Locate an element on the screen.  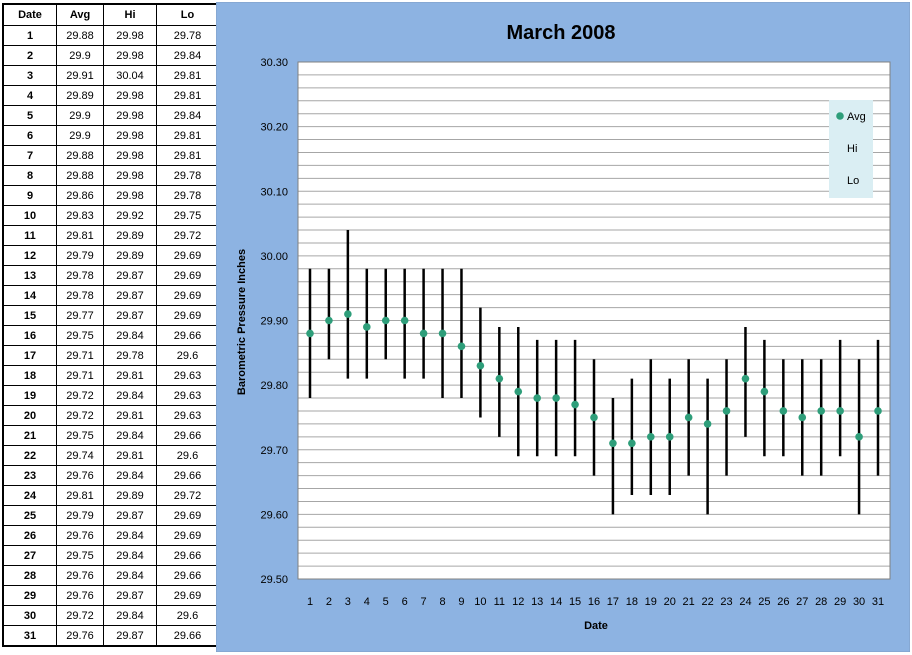
cell-avg: 29.9 is located at coordinates (80, 55).